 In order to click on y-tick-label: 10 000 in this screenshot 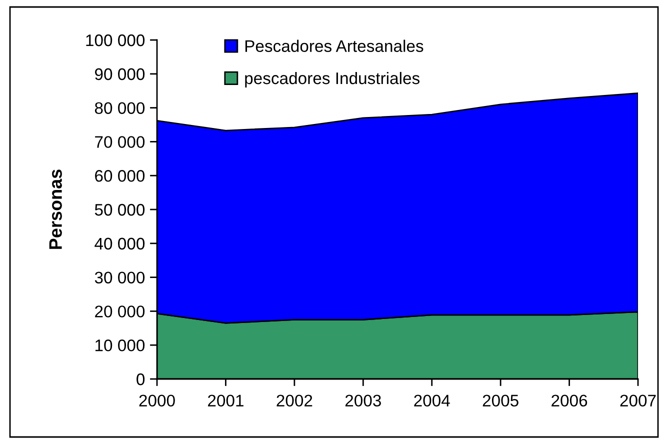, I will do `click(120, 346)`.